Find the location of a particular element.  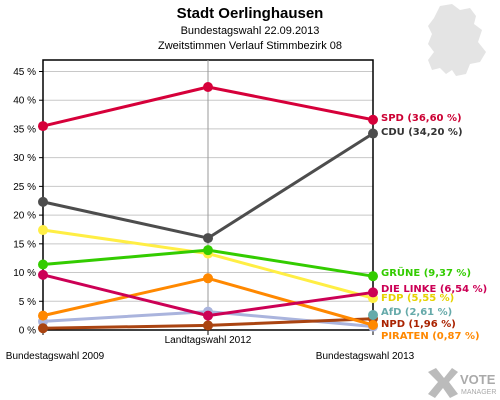

series-label-cdu: CDU (34,20 %) is located at coordinates (422, 132).